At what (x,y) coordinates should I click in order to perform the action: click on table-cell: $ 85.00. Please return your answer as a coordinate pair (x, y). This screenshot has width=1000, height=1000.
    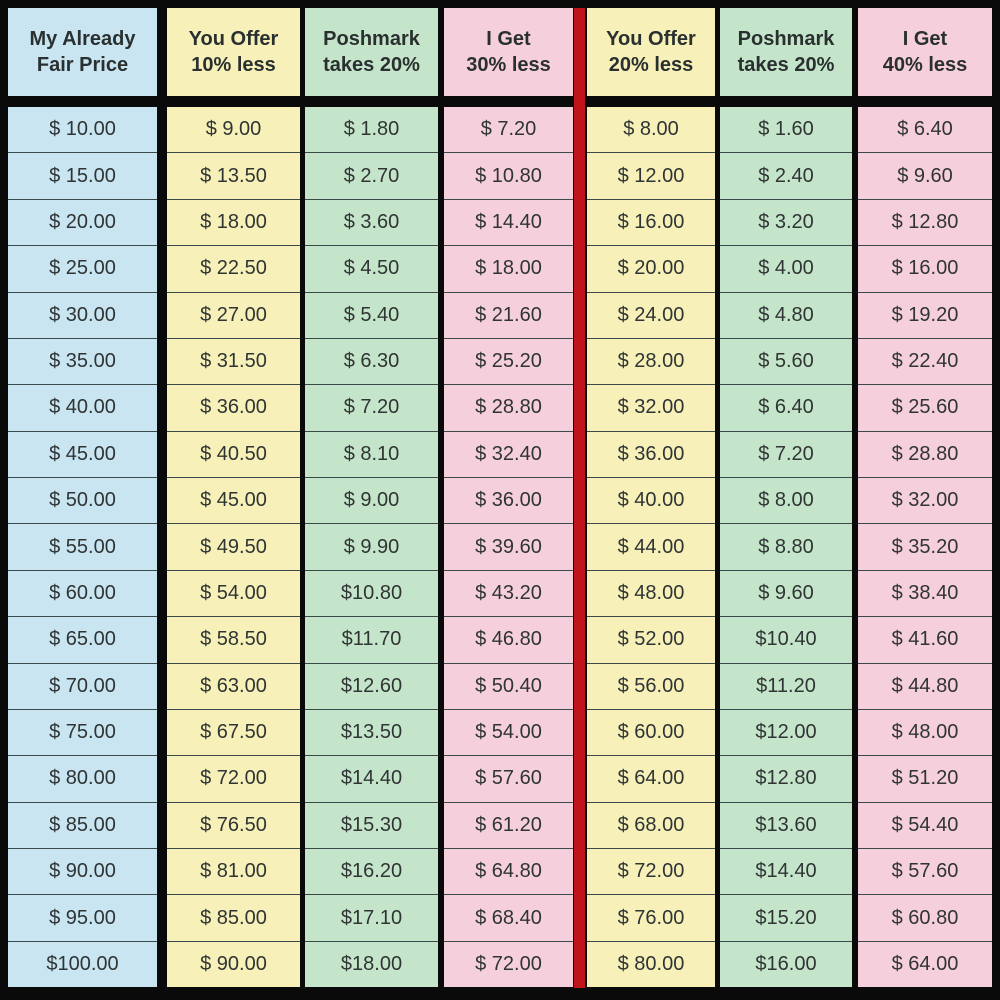
    Looking at the image, I should click on (82, 826).